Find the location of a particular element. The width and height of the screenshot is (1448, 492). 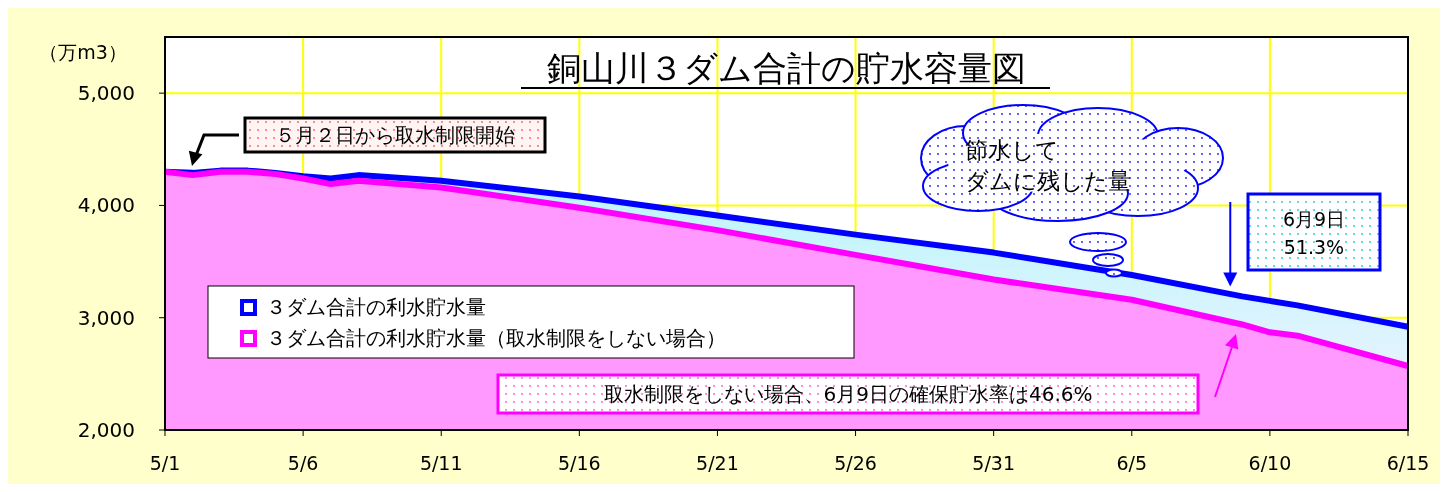

x-tick-label: 6/5 is located at coordinates (1132, 463).